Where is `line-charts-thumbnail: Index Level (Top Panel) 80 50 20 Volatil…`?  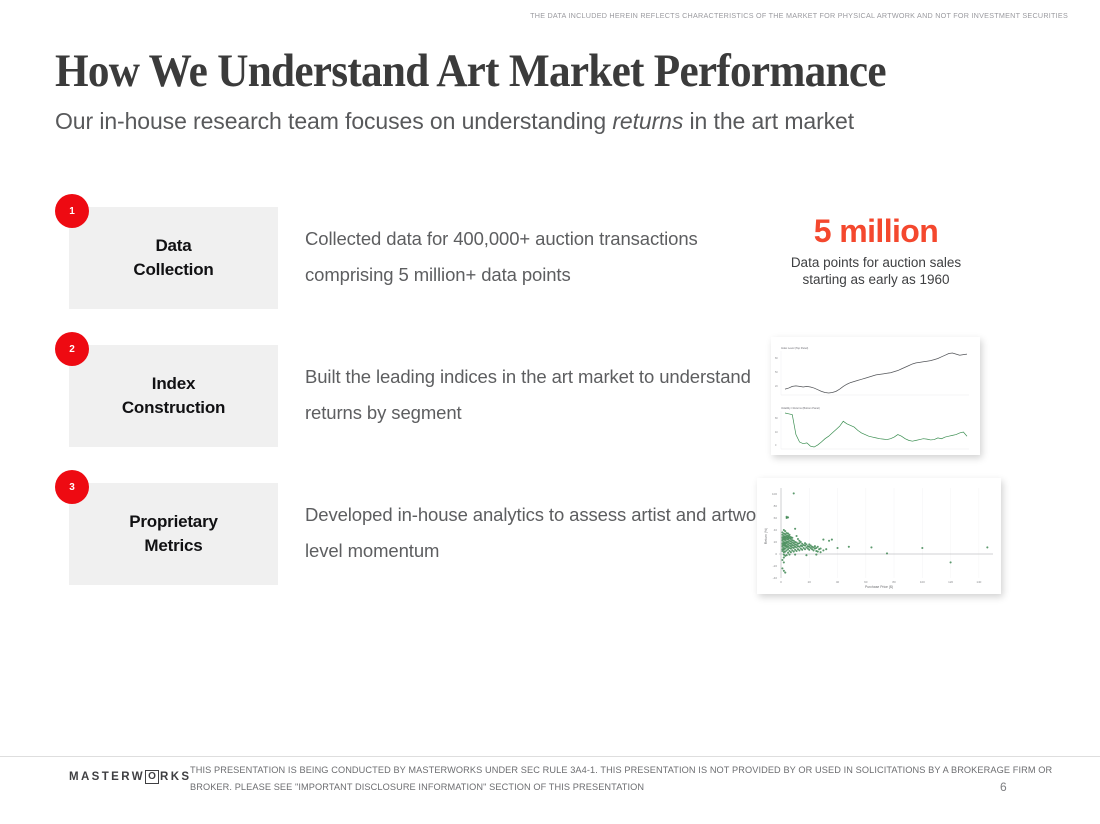 line-charts-thumbnail: Index Level (Top Panel) 80 50 20 Volatil… is located at coordinates (875, 396).